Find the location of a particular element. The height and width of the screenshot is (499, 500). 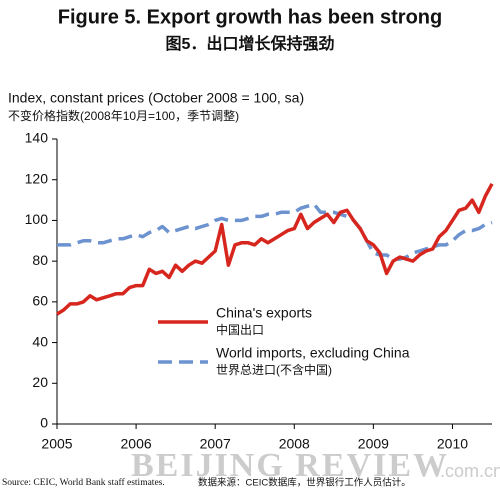

y-axis-label-cn: 不变价格指数(2008年10月=100，季节调整) is located at coordinates (123, 115).